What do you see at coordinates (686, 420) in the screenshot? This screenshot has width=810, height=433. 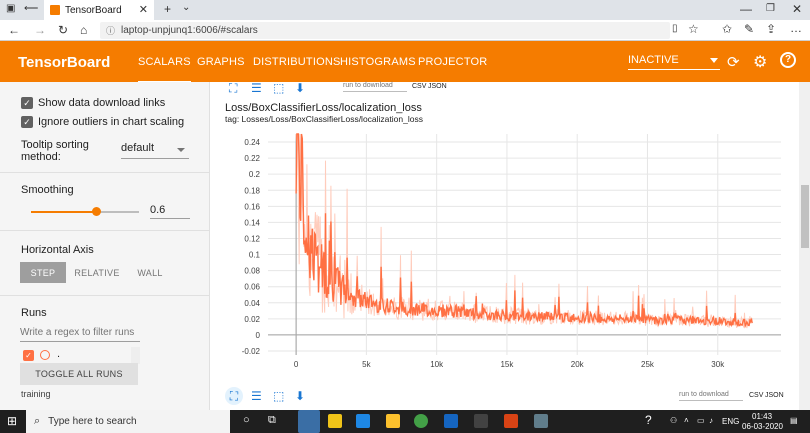 I see `tray-chevron-icon: ˄` at bounding box center [686, 420].